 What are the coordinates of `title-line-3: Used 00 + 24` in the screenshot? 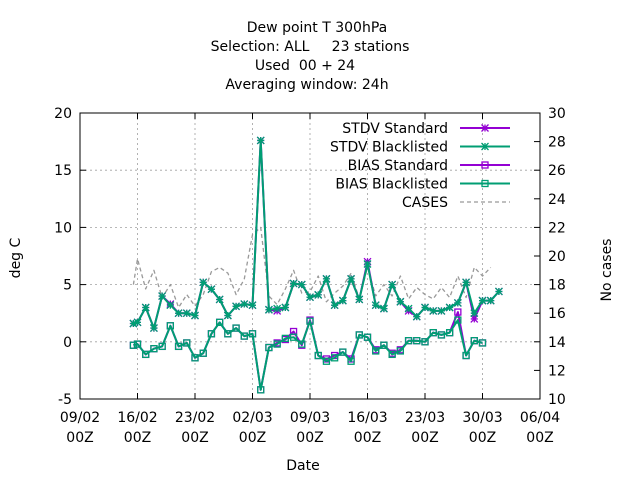 It's located at (305, 66).